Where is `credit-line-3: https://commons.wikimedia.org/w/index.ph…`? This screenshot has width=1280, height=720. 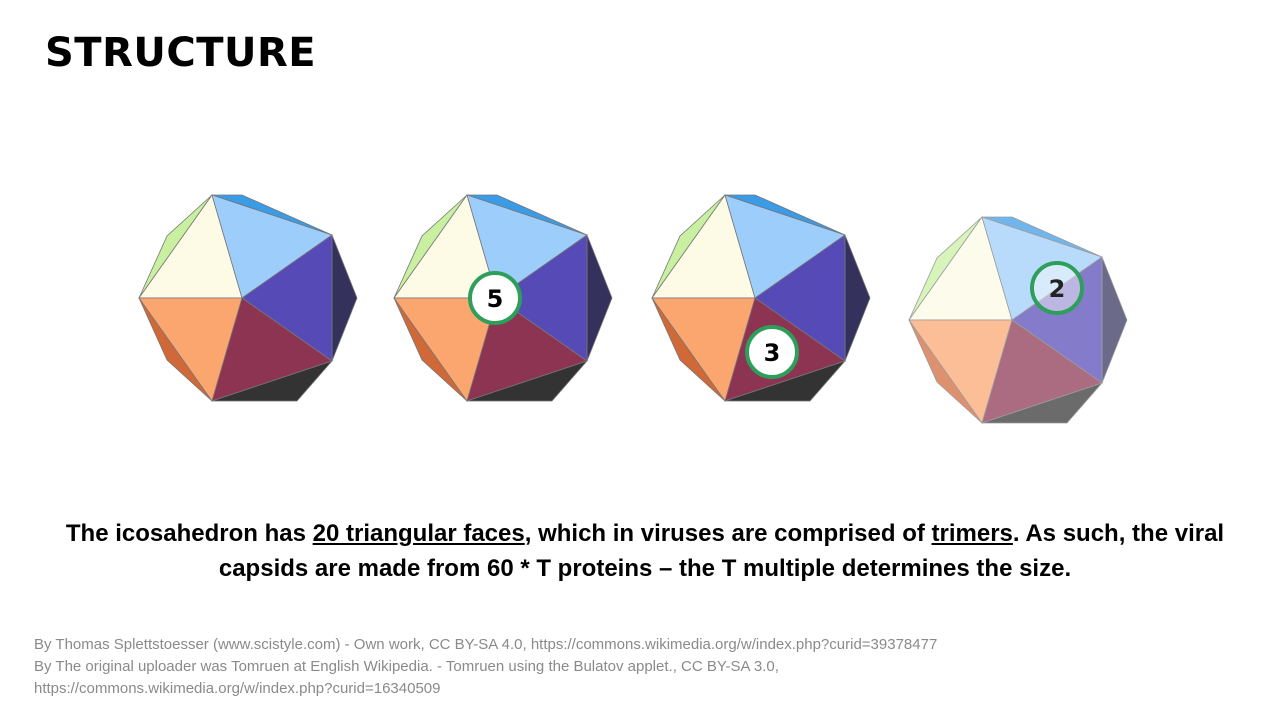 credit-line-3: https://commons.wikimedia.org/w/index.ph… is located at coordinates (237, 688).